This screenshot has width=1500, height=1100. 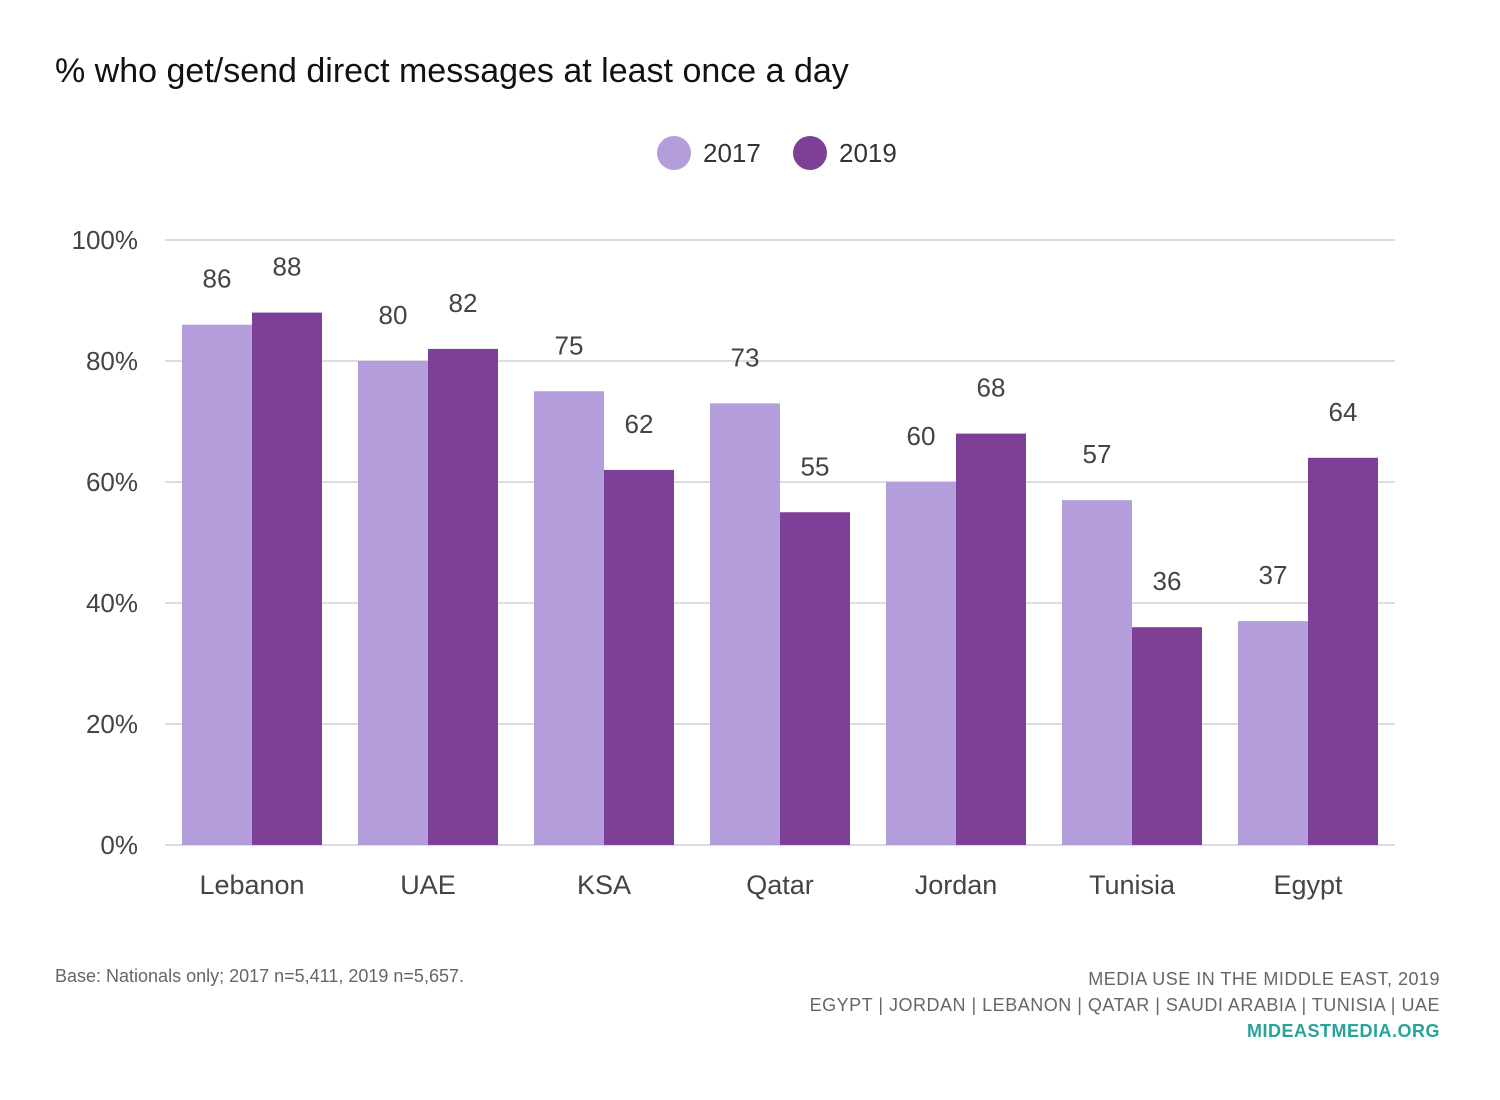 I want to click on bar-2019-uae, so click(x=463, y=596).